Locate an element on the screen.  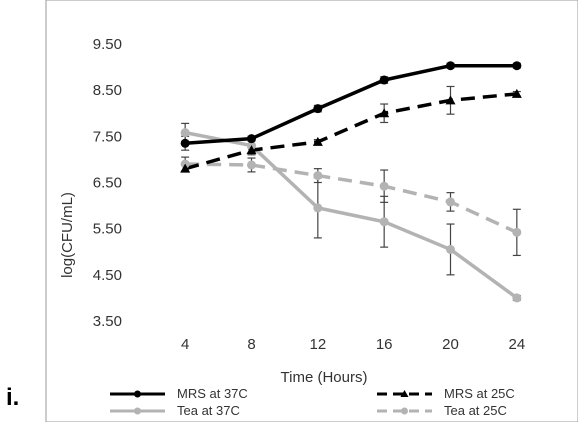
legend-label-mrs-at-25c: MRS at 25C is located at coordinates (479, 393).